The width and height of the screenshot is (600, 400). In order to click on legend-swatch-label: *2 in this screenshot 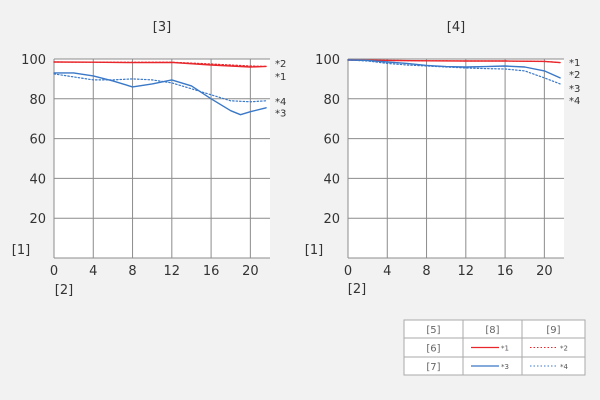, I will do `click(564, 349)`.